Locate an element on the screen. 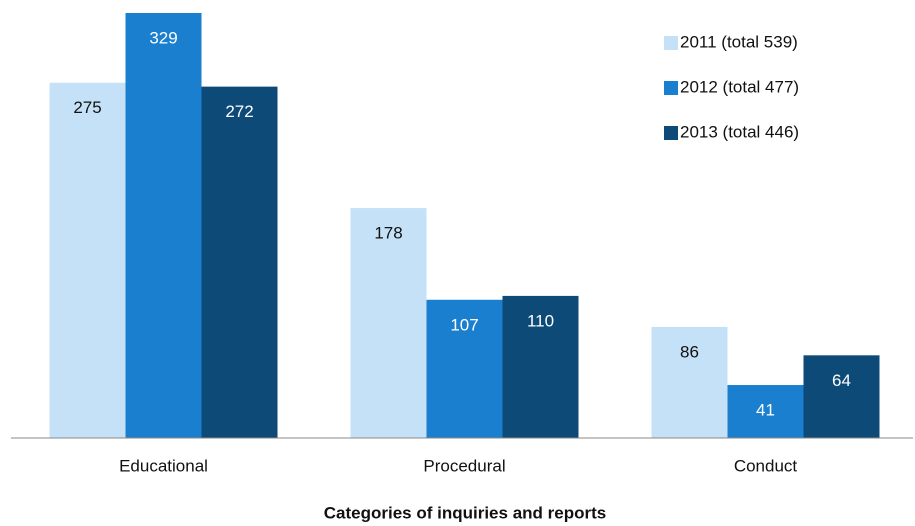 Image resolution: width=915 pixels, height=526 pixels. value-label: 107 is located at coordinates (464, 324).